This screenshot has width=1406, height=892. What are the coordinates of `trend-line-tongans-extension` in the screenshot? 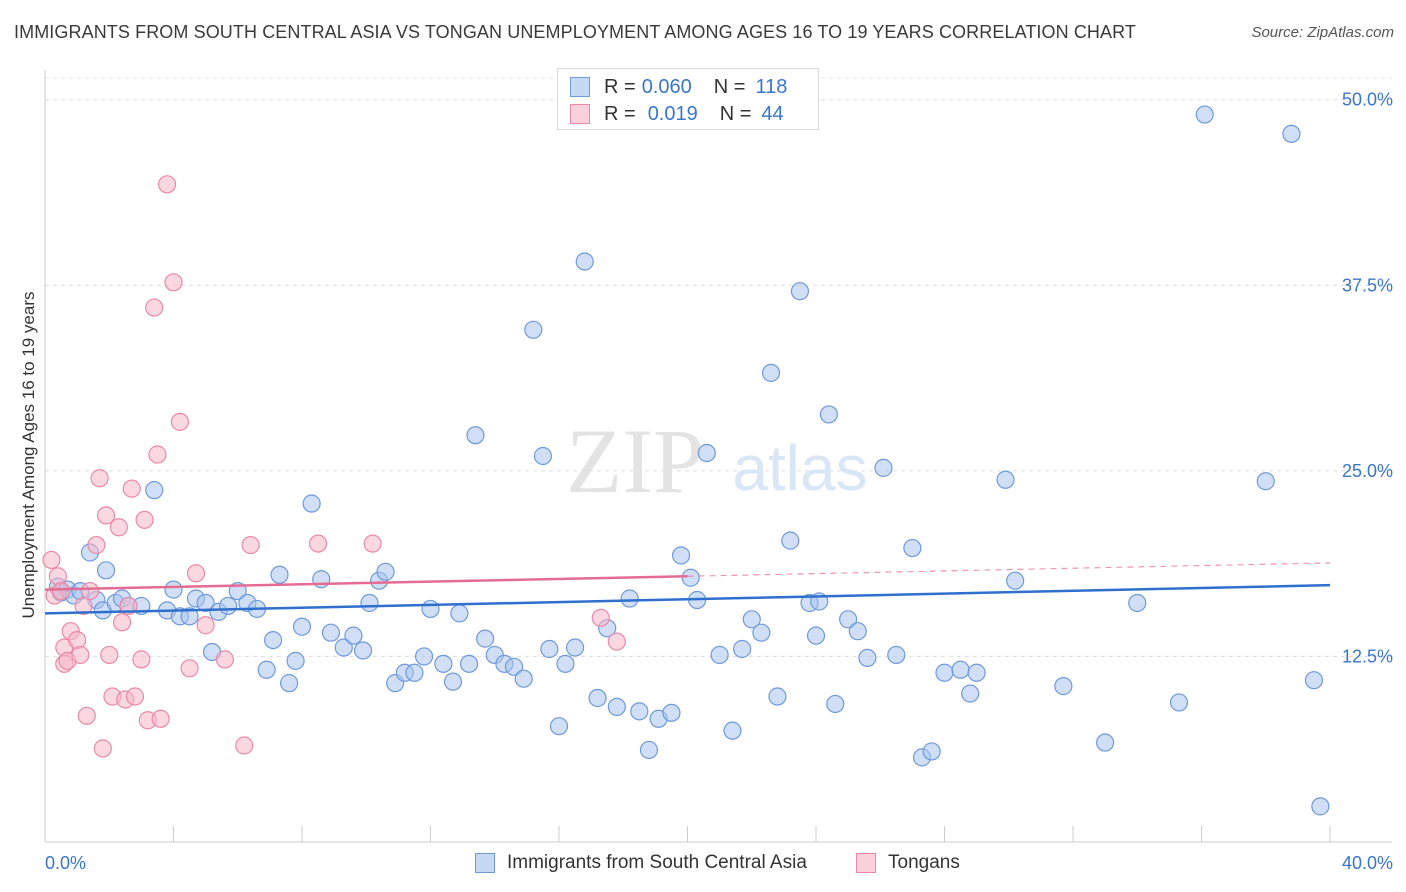 It's located at (1009, 569).